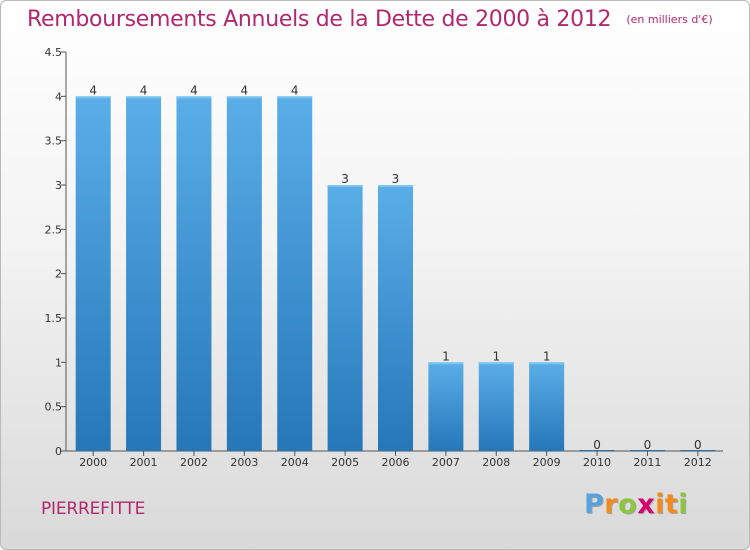  I want to click on logo-letter: o, so click(628, 504).